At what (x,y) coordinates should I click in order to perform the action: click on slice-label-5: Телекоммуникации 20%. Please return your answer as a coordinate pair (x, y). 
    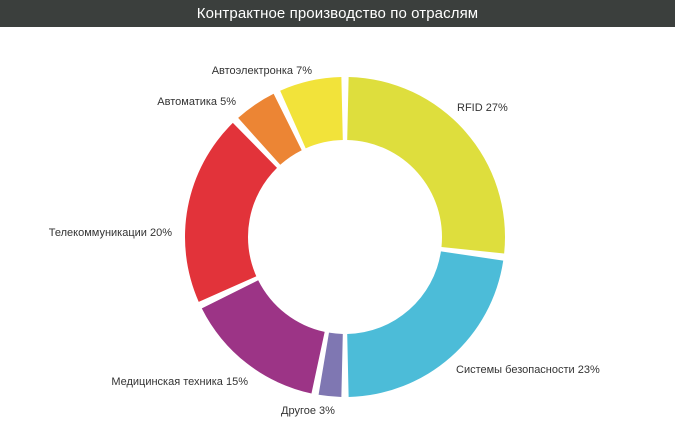
    Looking at the image, I should click on (110, 233).